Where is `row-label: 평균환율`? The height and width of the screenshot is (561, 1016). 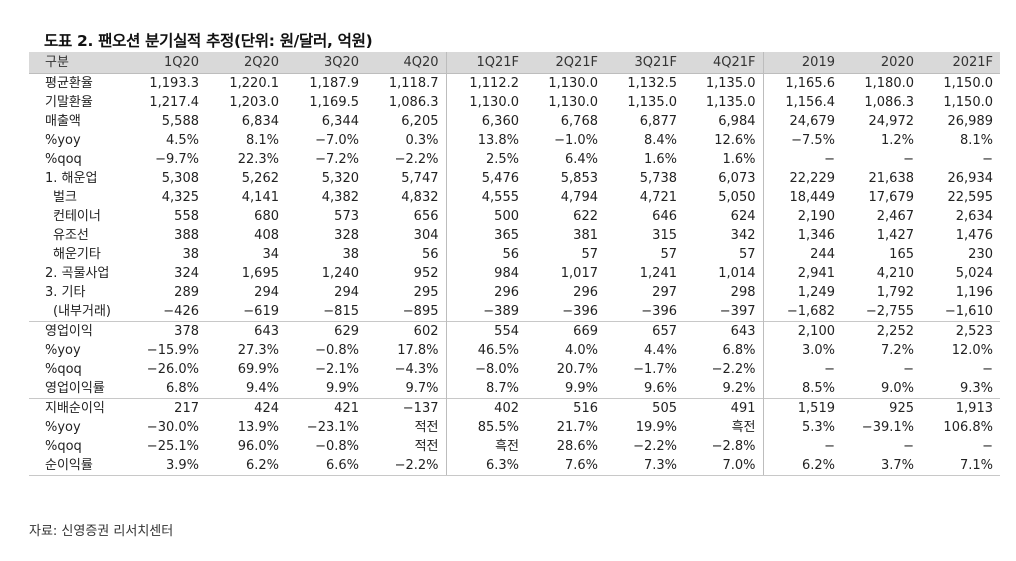
row-label: 평균환율 is located at coordinates (69, 83).